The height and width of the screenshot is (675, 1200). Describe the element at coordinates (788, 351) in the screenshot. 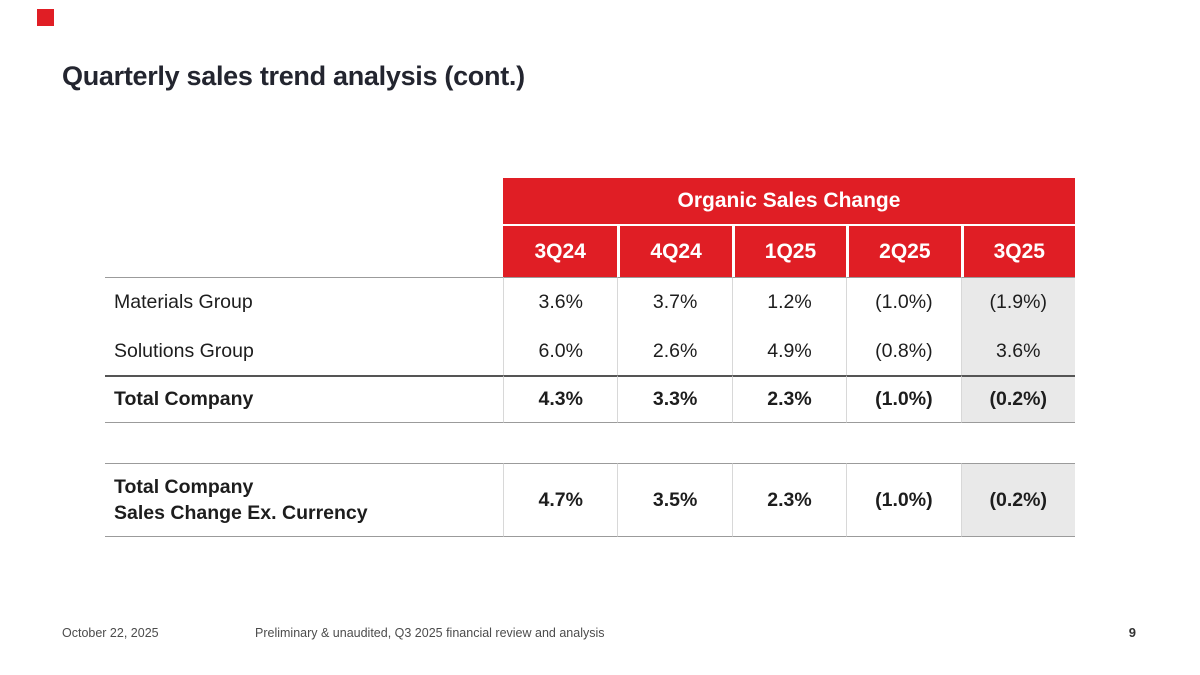

I see `table-cell-solutions-1q25: 4.9%` at that location.